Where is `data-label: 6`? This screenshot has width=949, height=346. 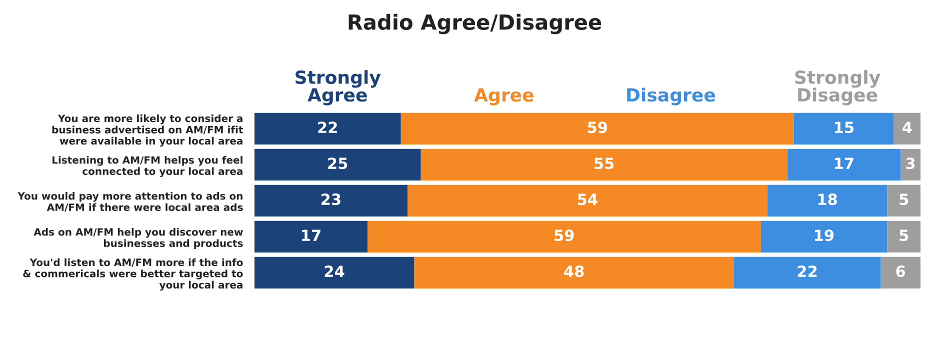
data-label: 6 is located at coordinates (901, 272).